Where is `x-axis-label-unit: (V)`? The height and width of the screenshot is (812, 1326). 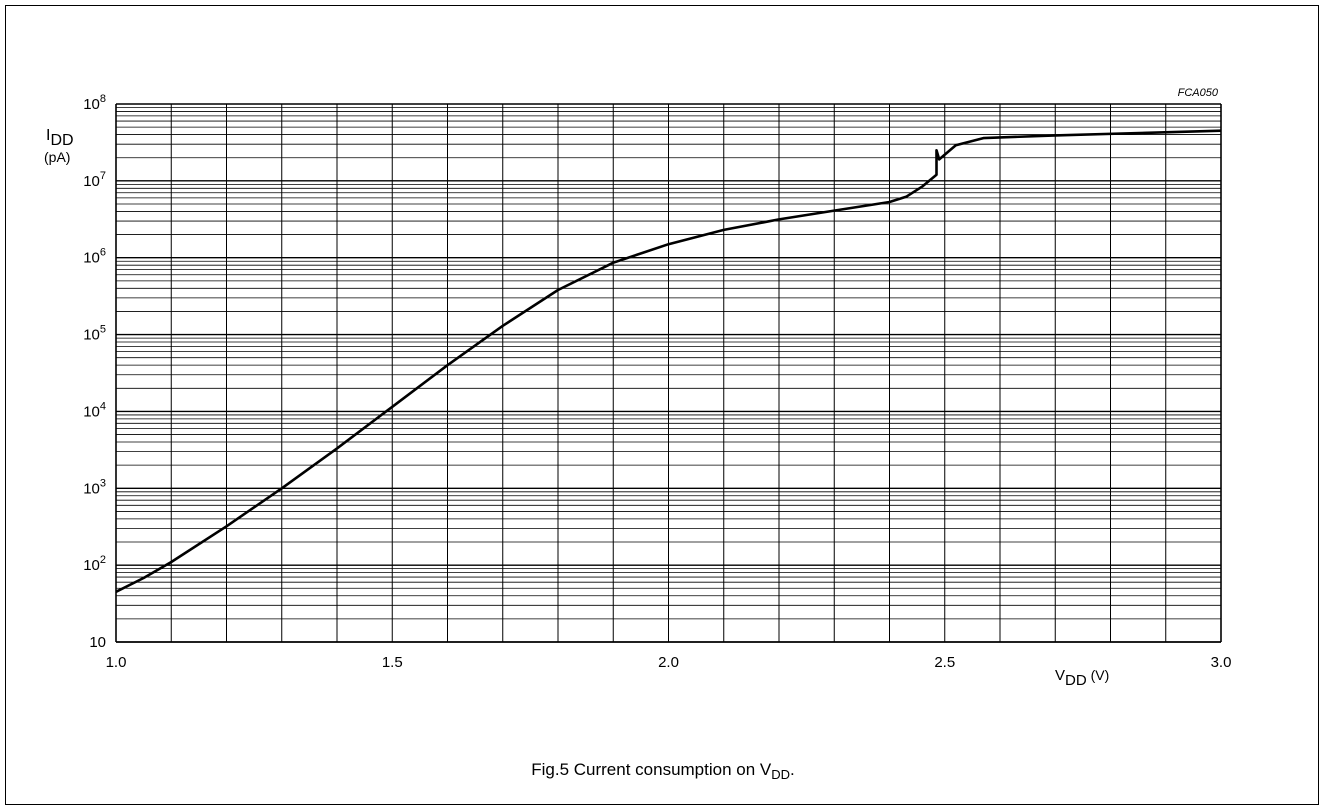 x-axis-label-unit: (V) is located at coordinates (1098, 675).